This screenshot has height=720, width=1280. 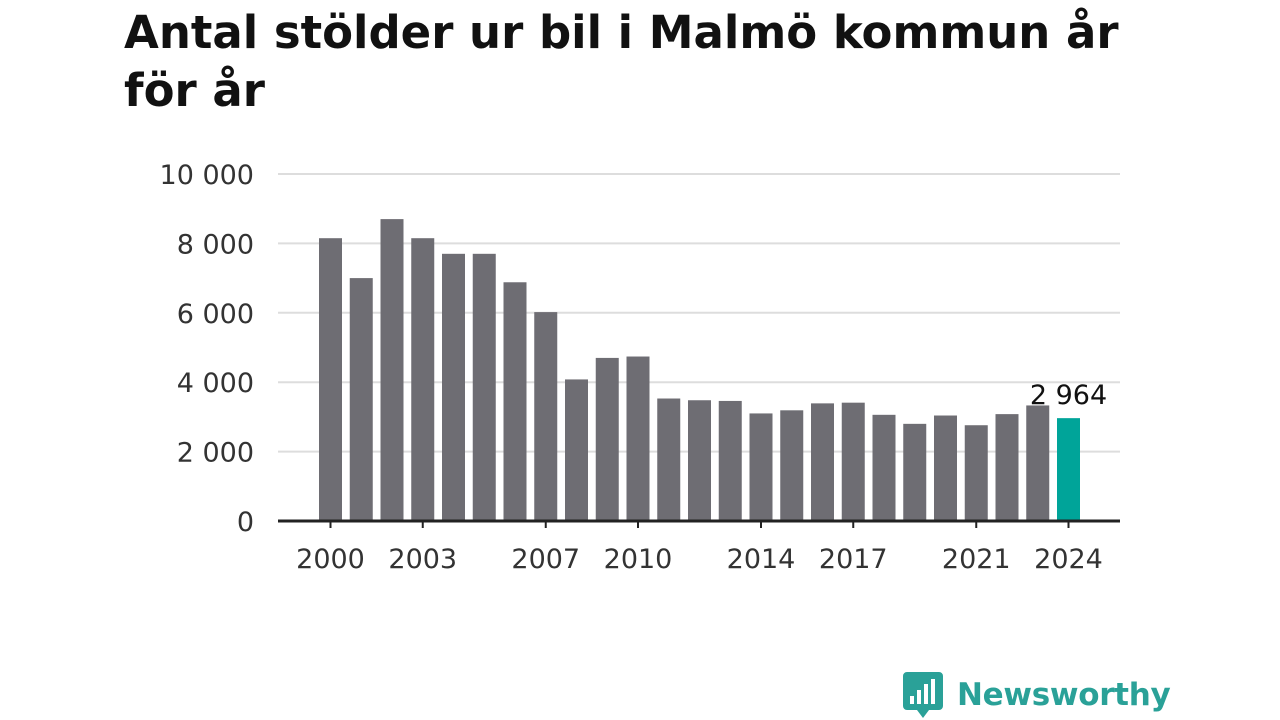 What do you see at coordinates (207, 175) in the screenshot?
I see `y-tick-label: 10 000` at bounding box center [207, 175].